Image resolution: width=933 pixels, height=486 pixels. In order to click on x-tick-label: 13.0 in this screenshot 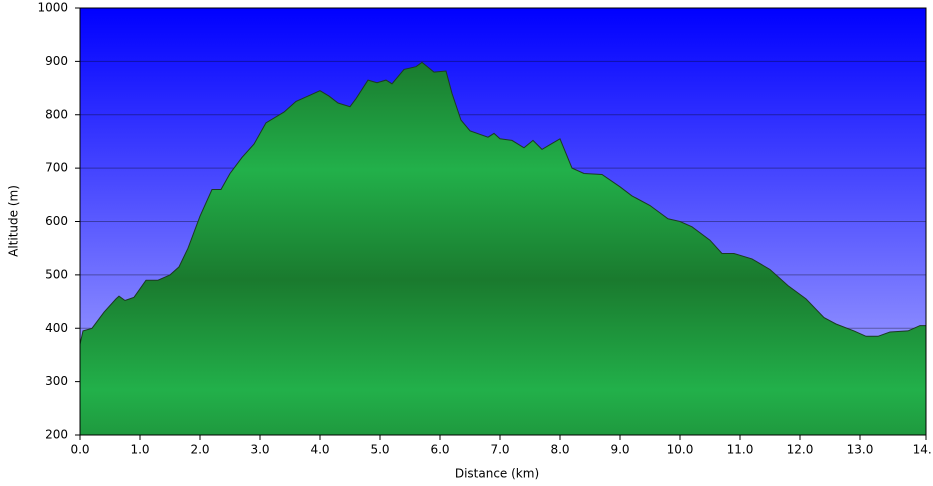, I will do `click(860, 450)`.